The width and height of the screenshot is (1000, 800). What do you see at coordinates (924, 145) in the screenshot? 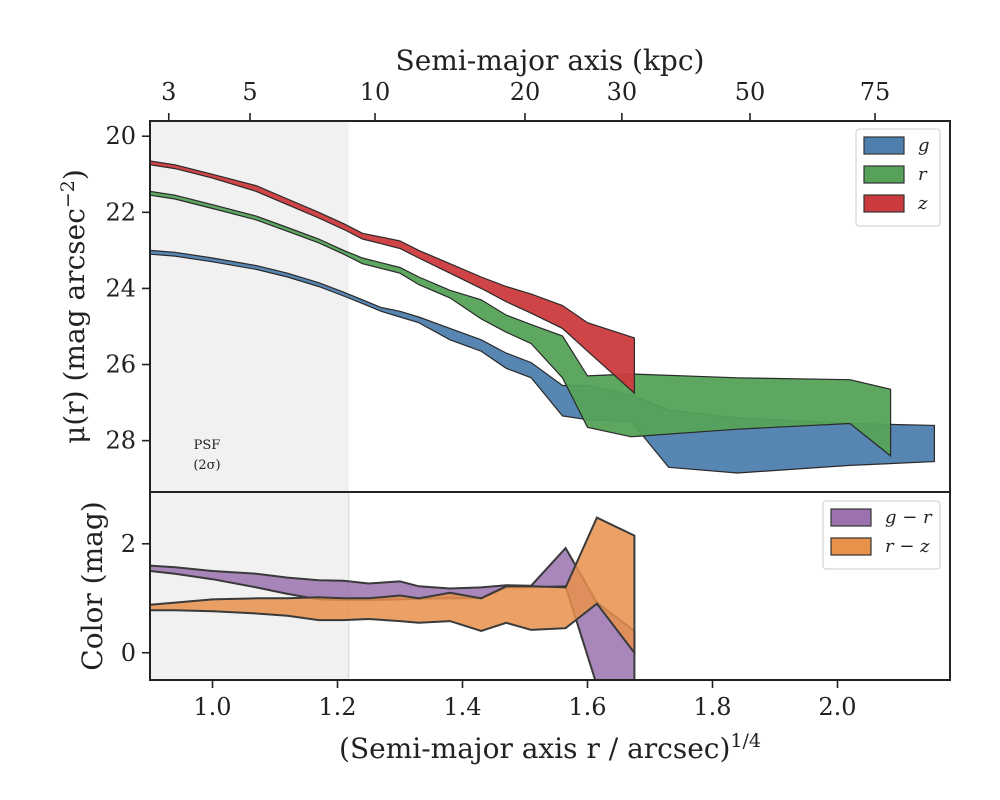
I see `legend-label: g` at bounding box center [924, 145].